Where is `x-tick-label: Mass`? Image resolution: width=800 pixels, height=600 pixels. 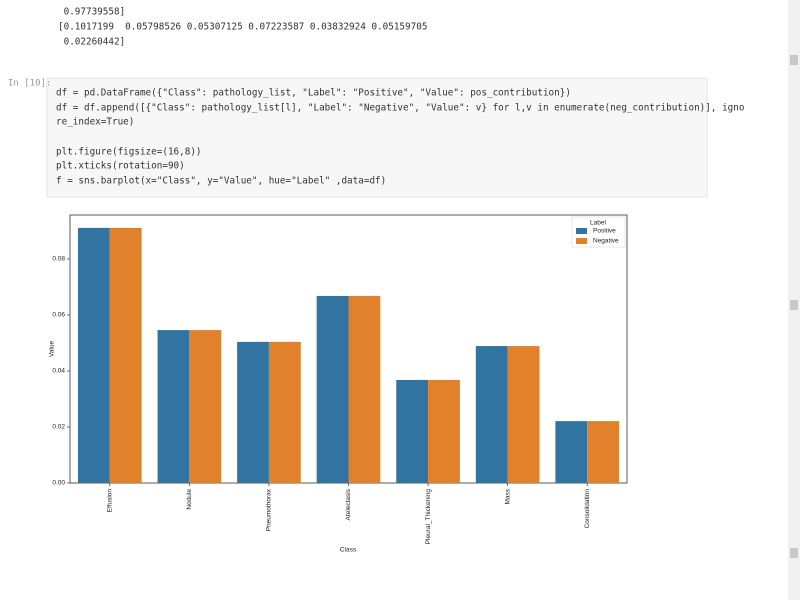
x-tick-label: Mass is located at coordinates (507, 496).